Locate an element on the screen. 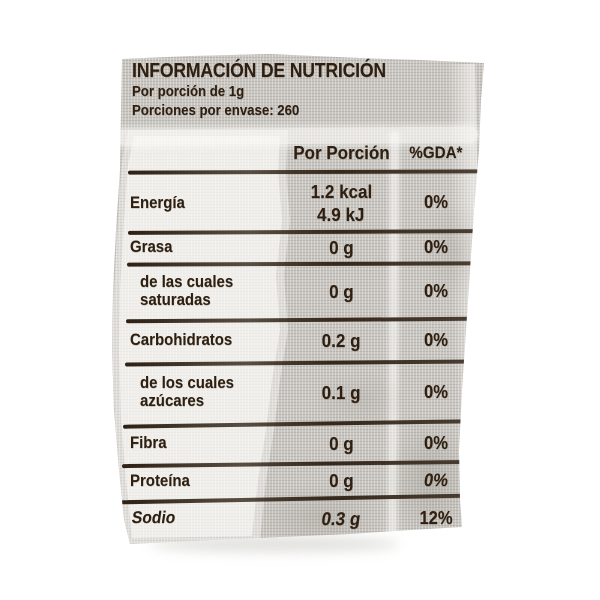 This screenshot has width=600, height=600. row-proteina: Proteína 0 g 0% is located at coordinates (295, 480).